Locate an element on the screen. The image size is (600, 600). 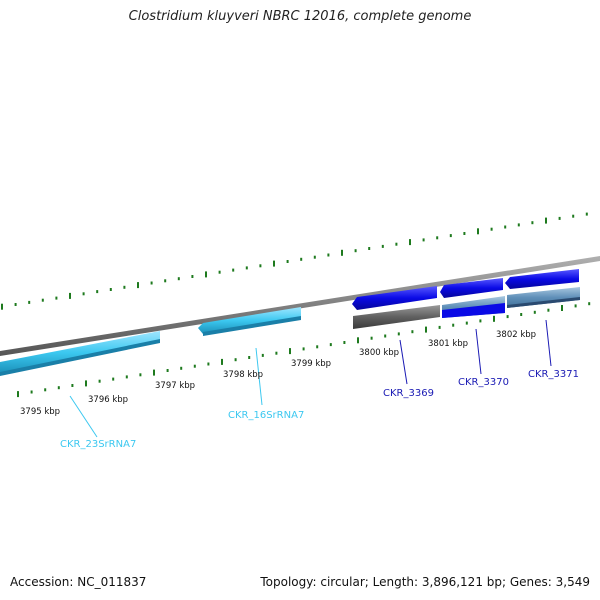
gene-label-CKR_3369: CKR_3369 is located at coordinates (408, 393).